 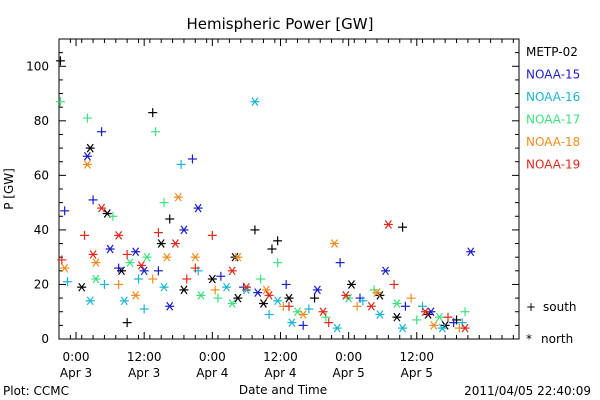 What do you see at coordinates (557, 339) in the screenshot?
I see `north-marker-label: north` at bounding box center [557, 339].